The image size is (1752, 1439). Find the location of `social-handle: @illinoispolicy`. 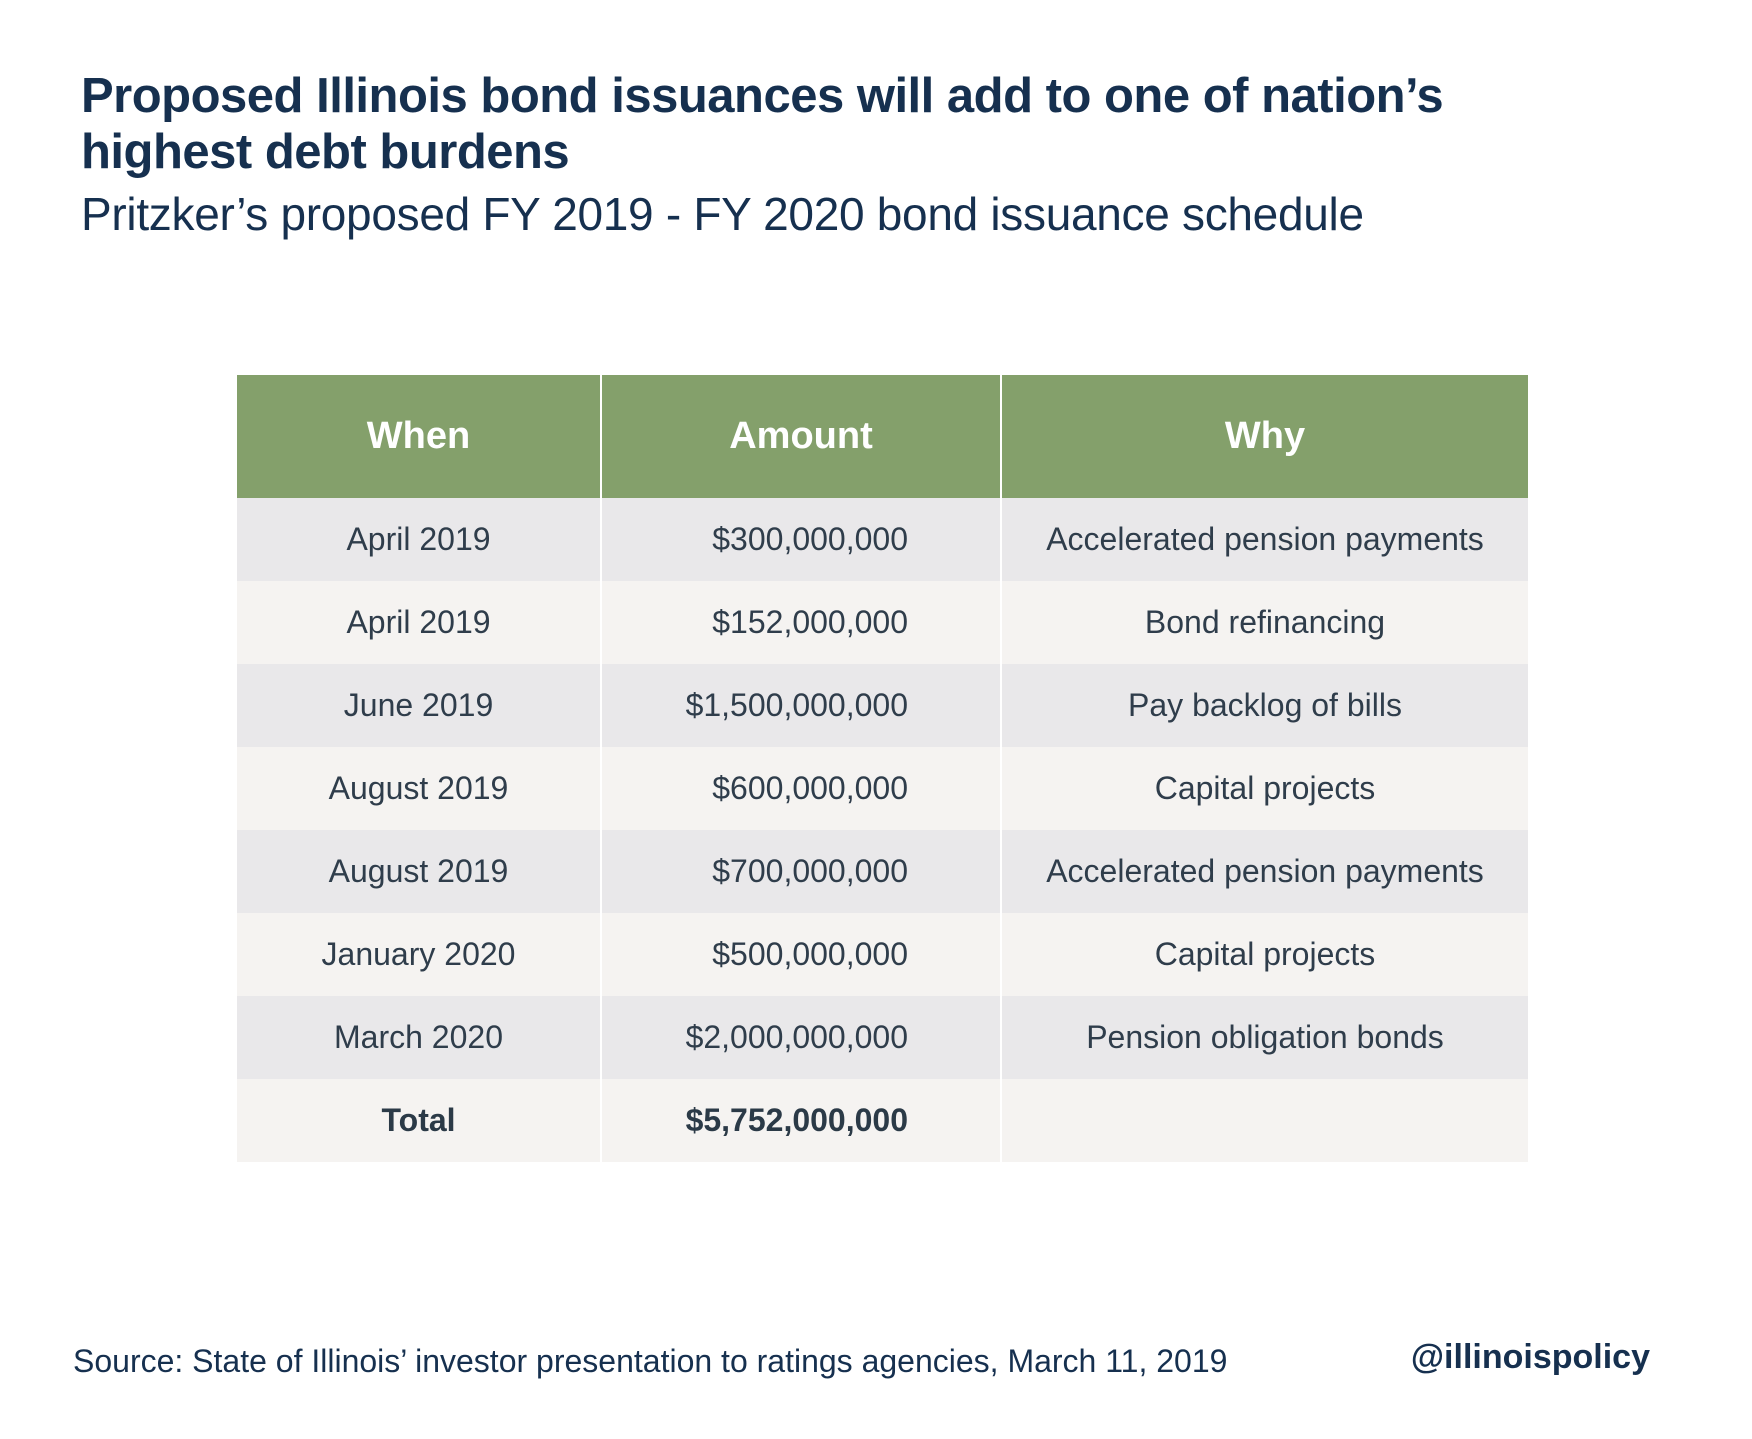

social-handle: @illinoispolicy is located at coordinates (1530, 1357).